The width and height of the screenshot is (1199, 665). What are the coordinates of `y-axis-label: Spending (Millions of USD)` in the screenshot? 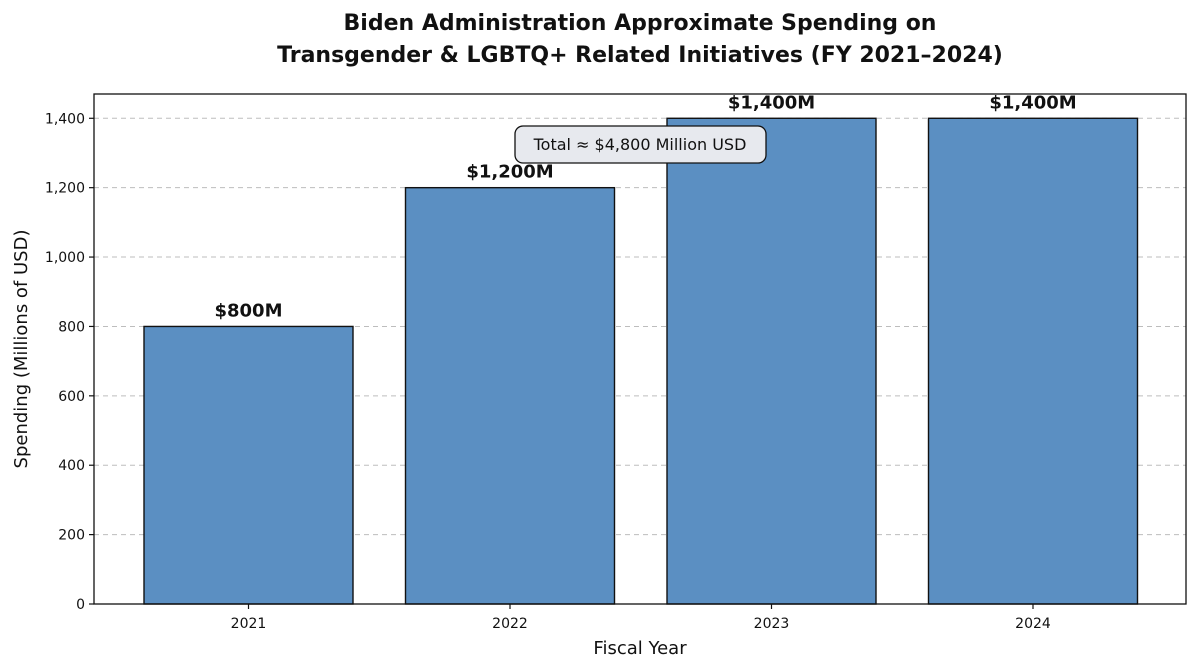 It's located at (21, 349).